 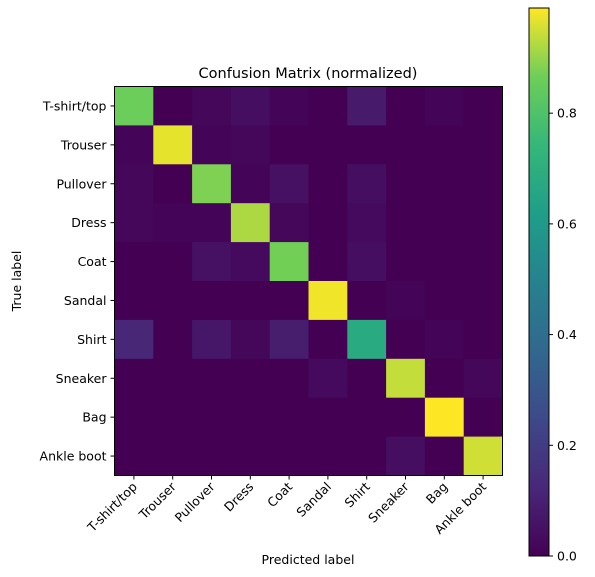 I want to click on x-tick-label: Pullover, so click(x=195, y=501).